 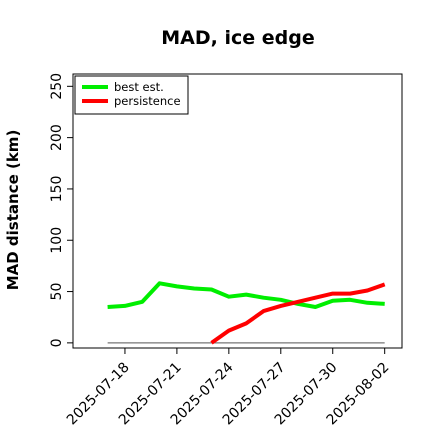 I want to click on legend-box, so click(x=131, y=95).